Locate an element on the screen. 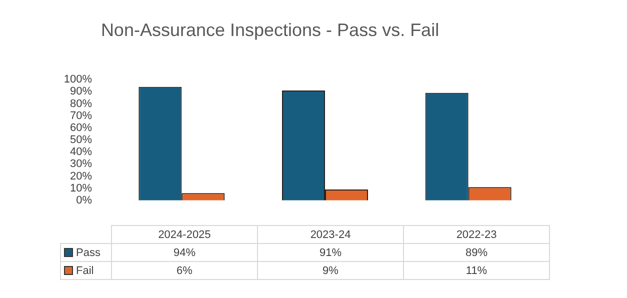 The height and width of the screenshot is (298, 627). x-tick-label: 2024-2025 is located at coordinates (185, 235).